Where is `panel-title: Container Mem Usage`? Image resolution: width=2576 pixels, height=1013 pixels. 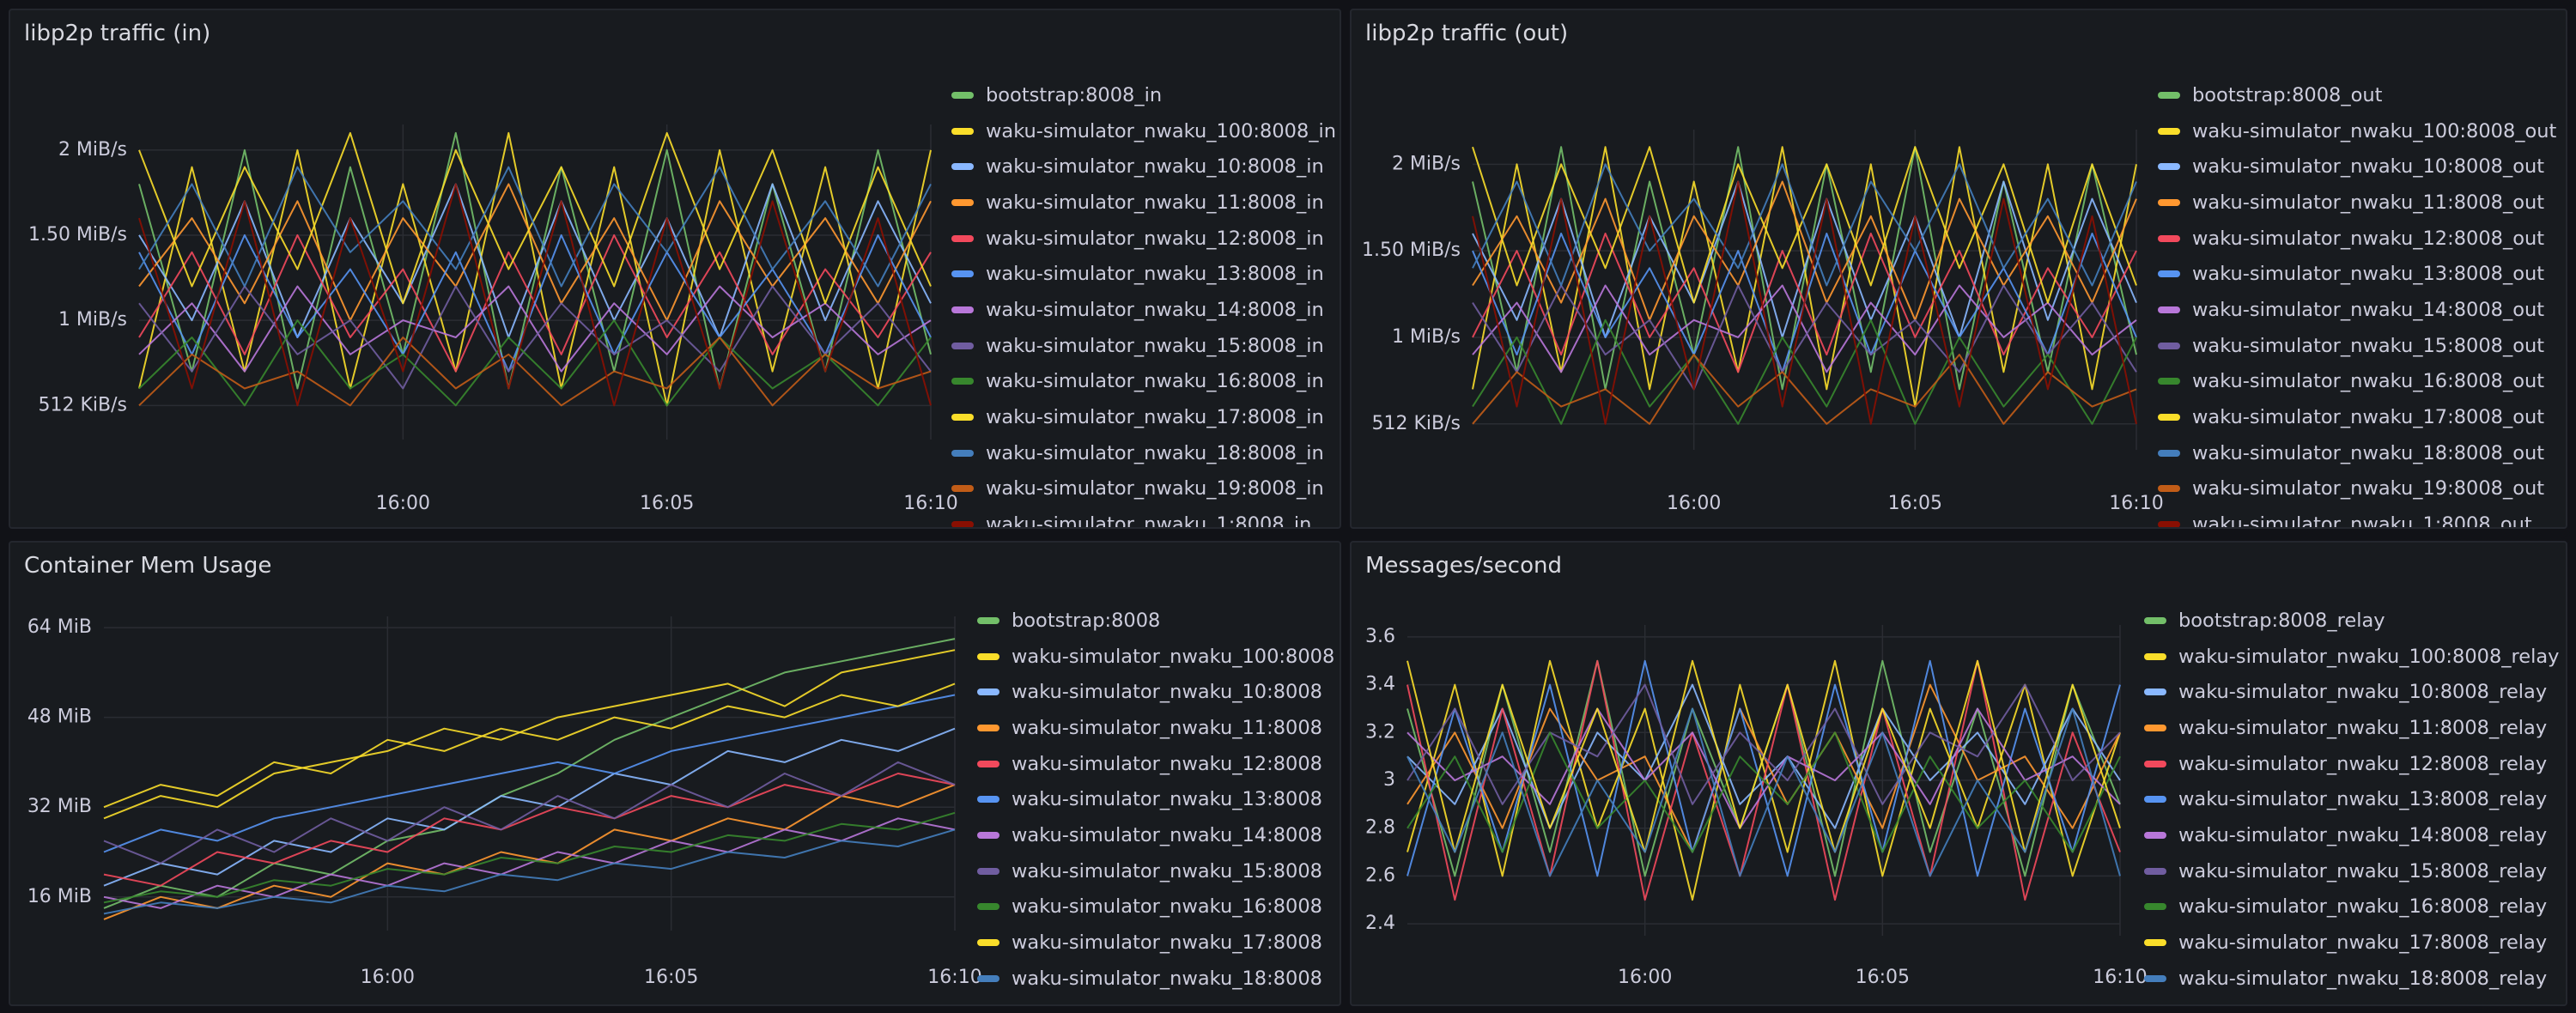 panel-title: Container Mem Usage is located at coordinates (148, 566).